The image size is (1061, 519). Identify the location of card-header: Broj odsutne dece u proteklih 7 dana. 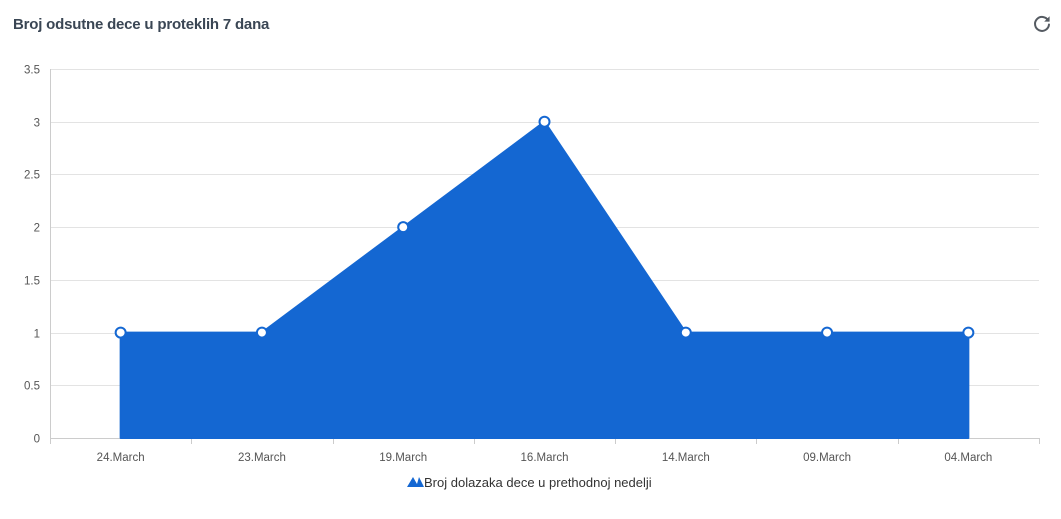
(530, 25).